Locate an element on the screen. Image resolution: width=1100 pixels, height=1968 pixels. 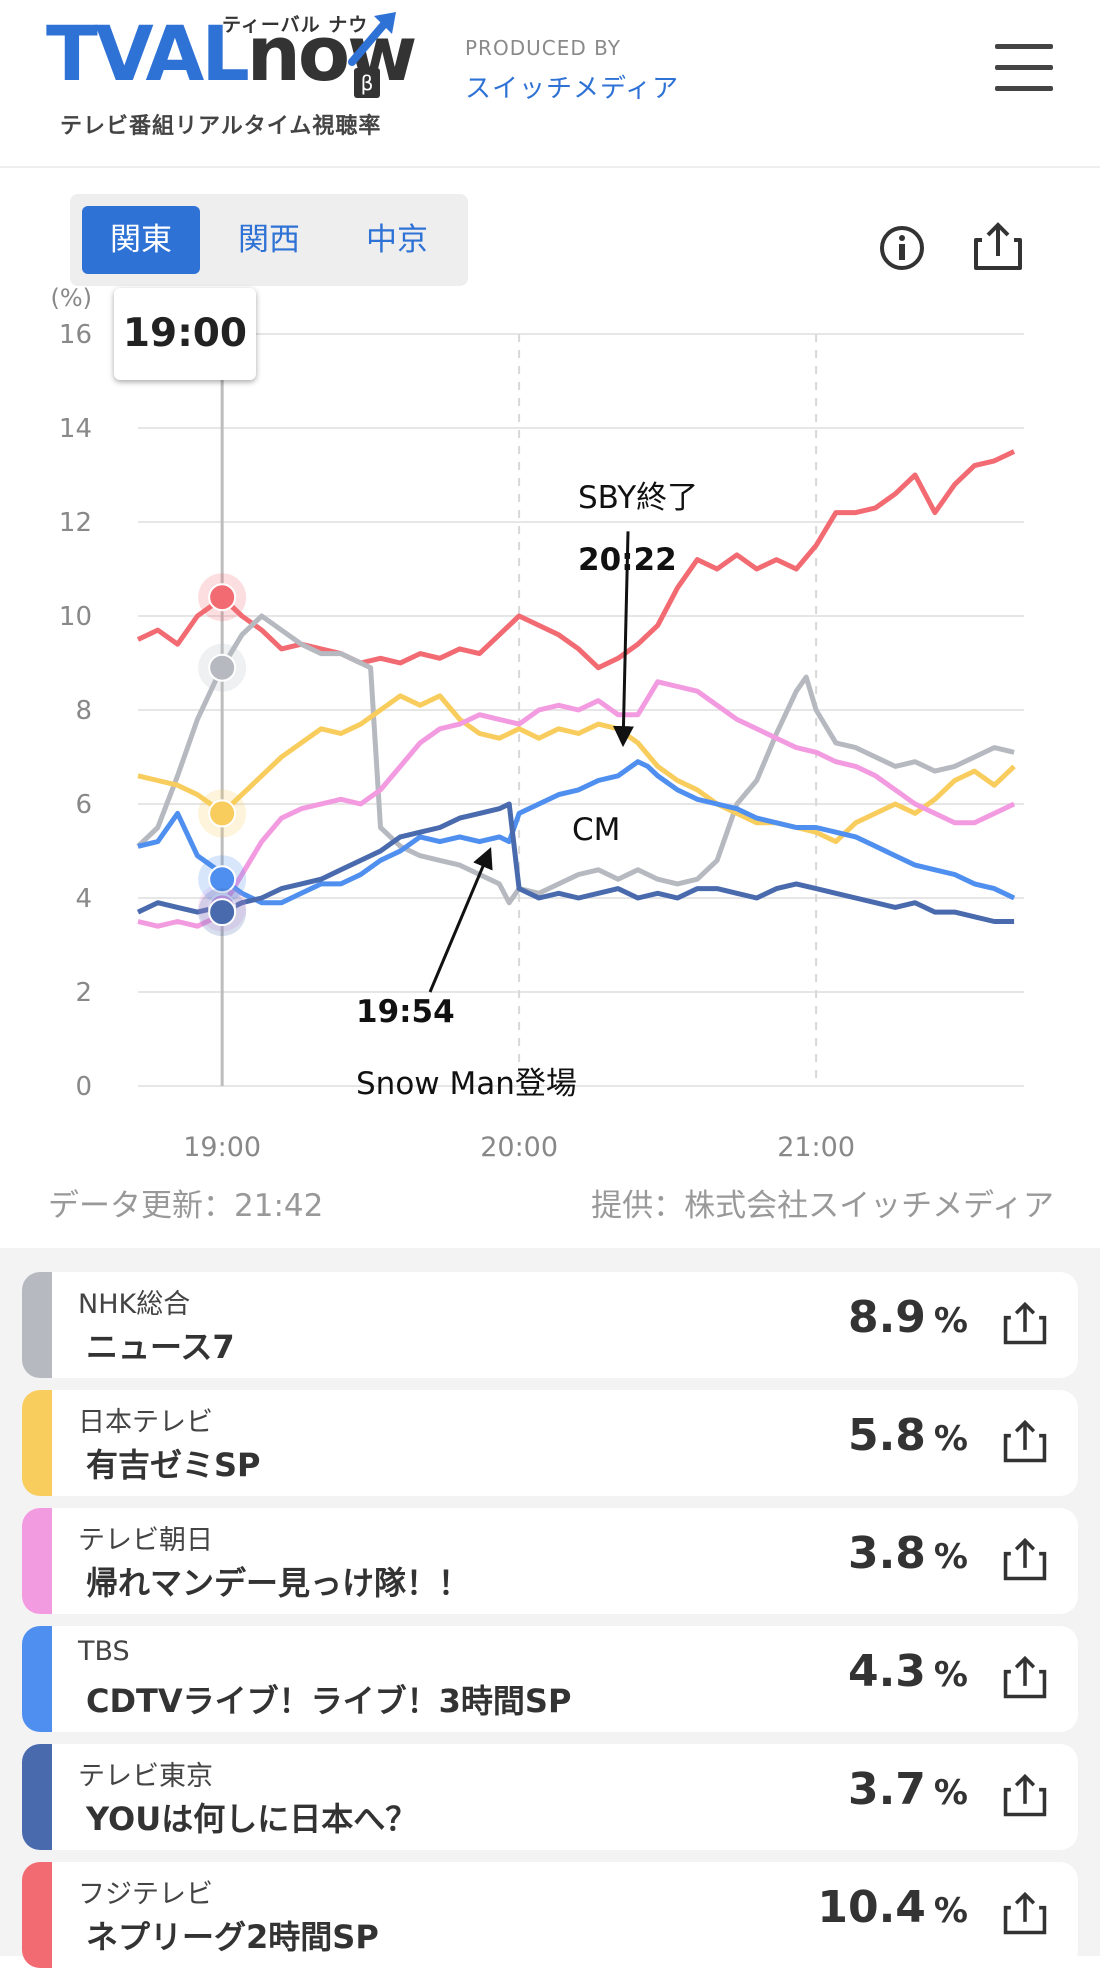
y-tick-label: 6 is located at coordinates (83, 805).